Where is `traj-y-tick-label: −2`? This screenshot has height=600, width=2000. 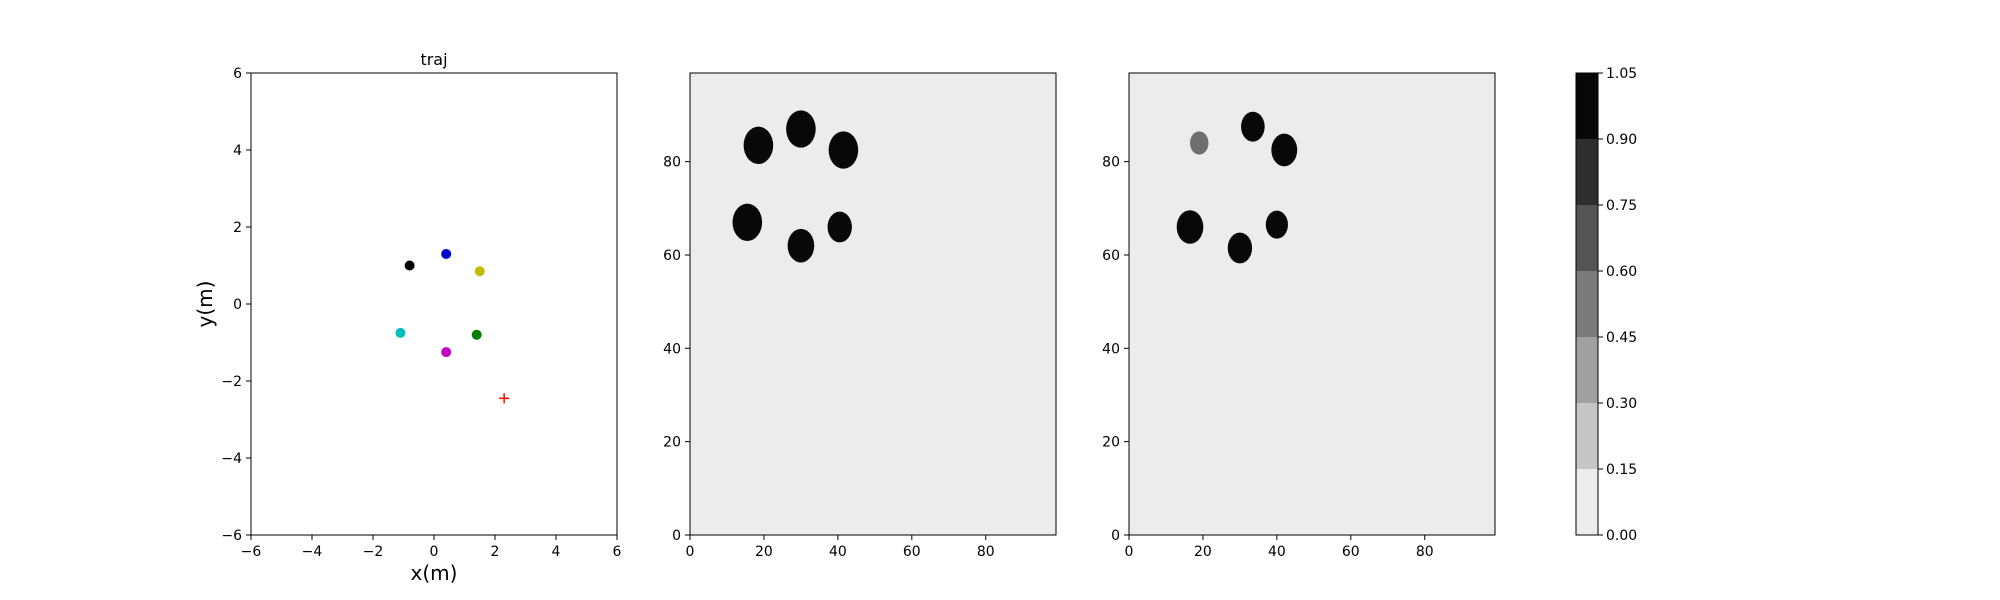 traj-y-tick-label: −2 is located at coordinates (231, 382).